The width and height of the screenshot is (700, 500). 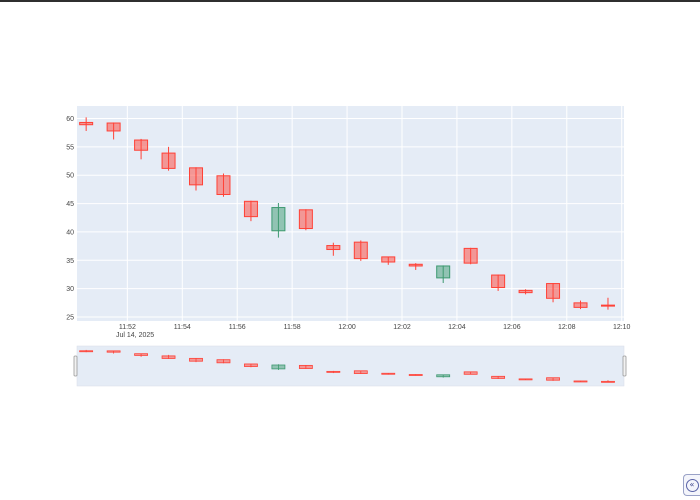 I want to click on y-tick-label: 45, so click(x=70, y=204).